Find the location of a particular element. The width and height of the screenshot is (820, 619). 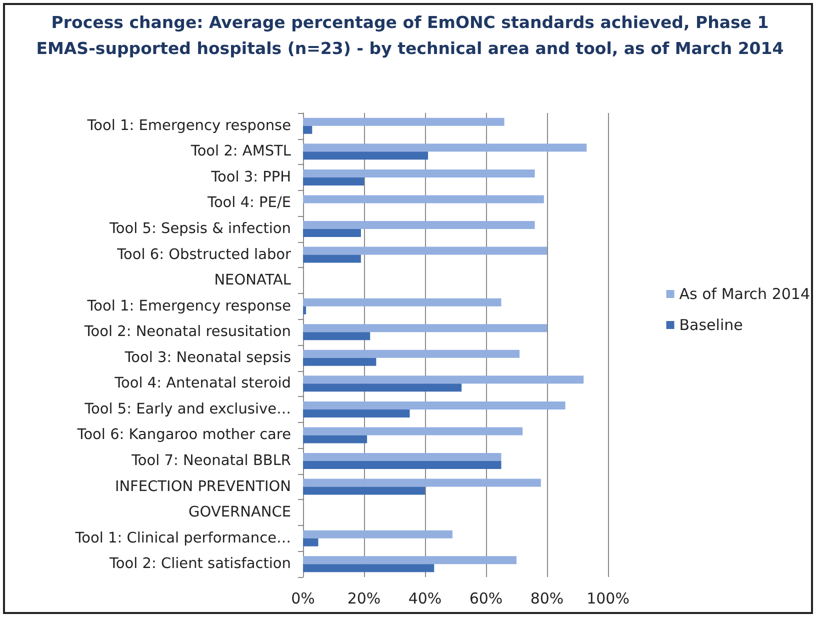

y-tick-label: Tool 6: Obstructed labor is located at coordinates (204, 254).